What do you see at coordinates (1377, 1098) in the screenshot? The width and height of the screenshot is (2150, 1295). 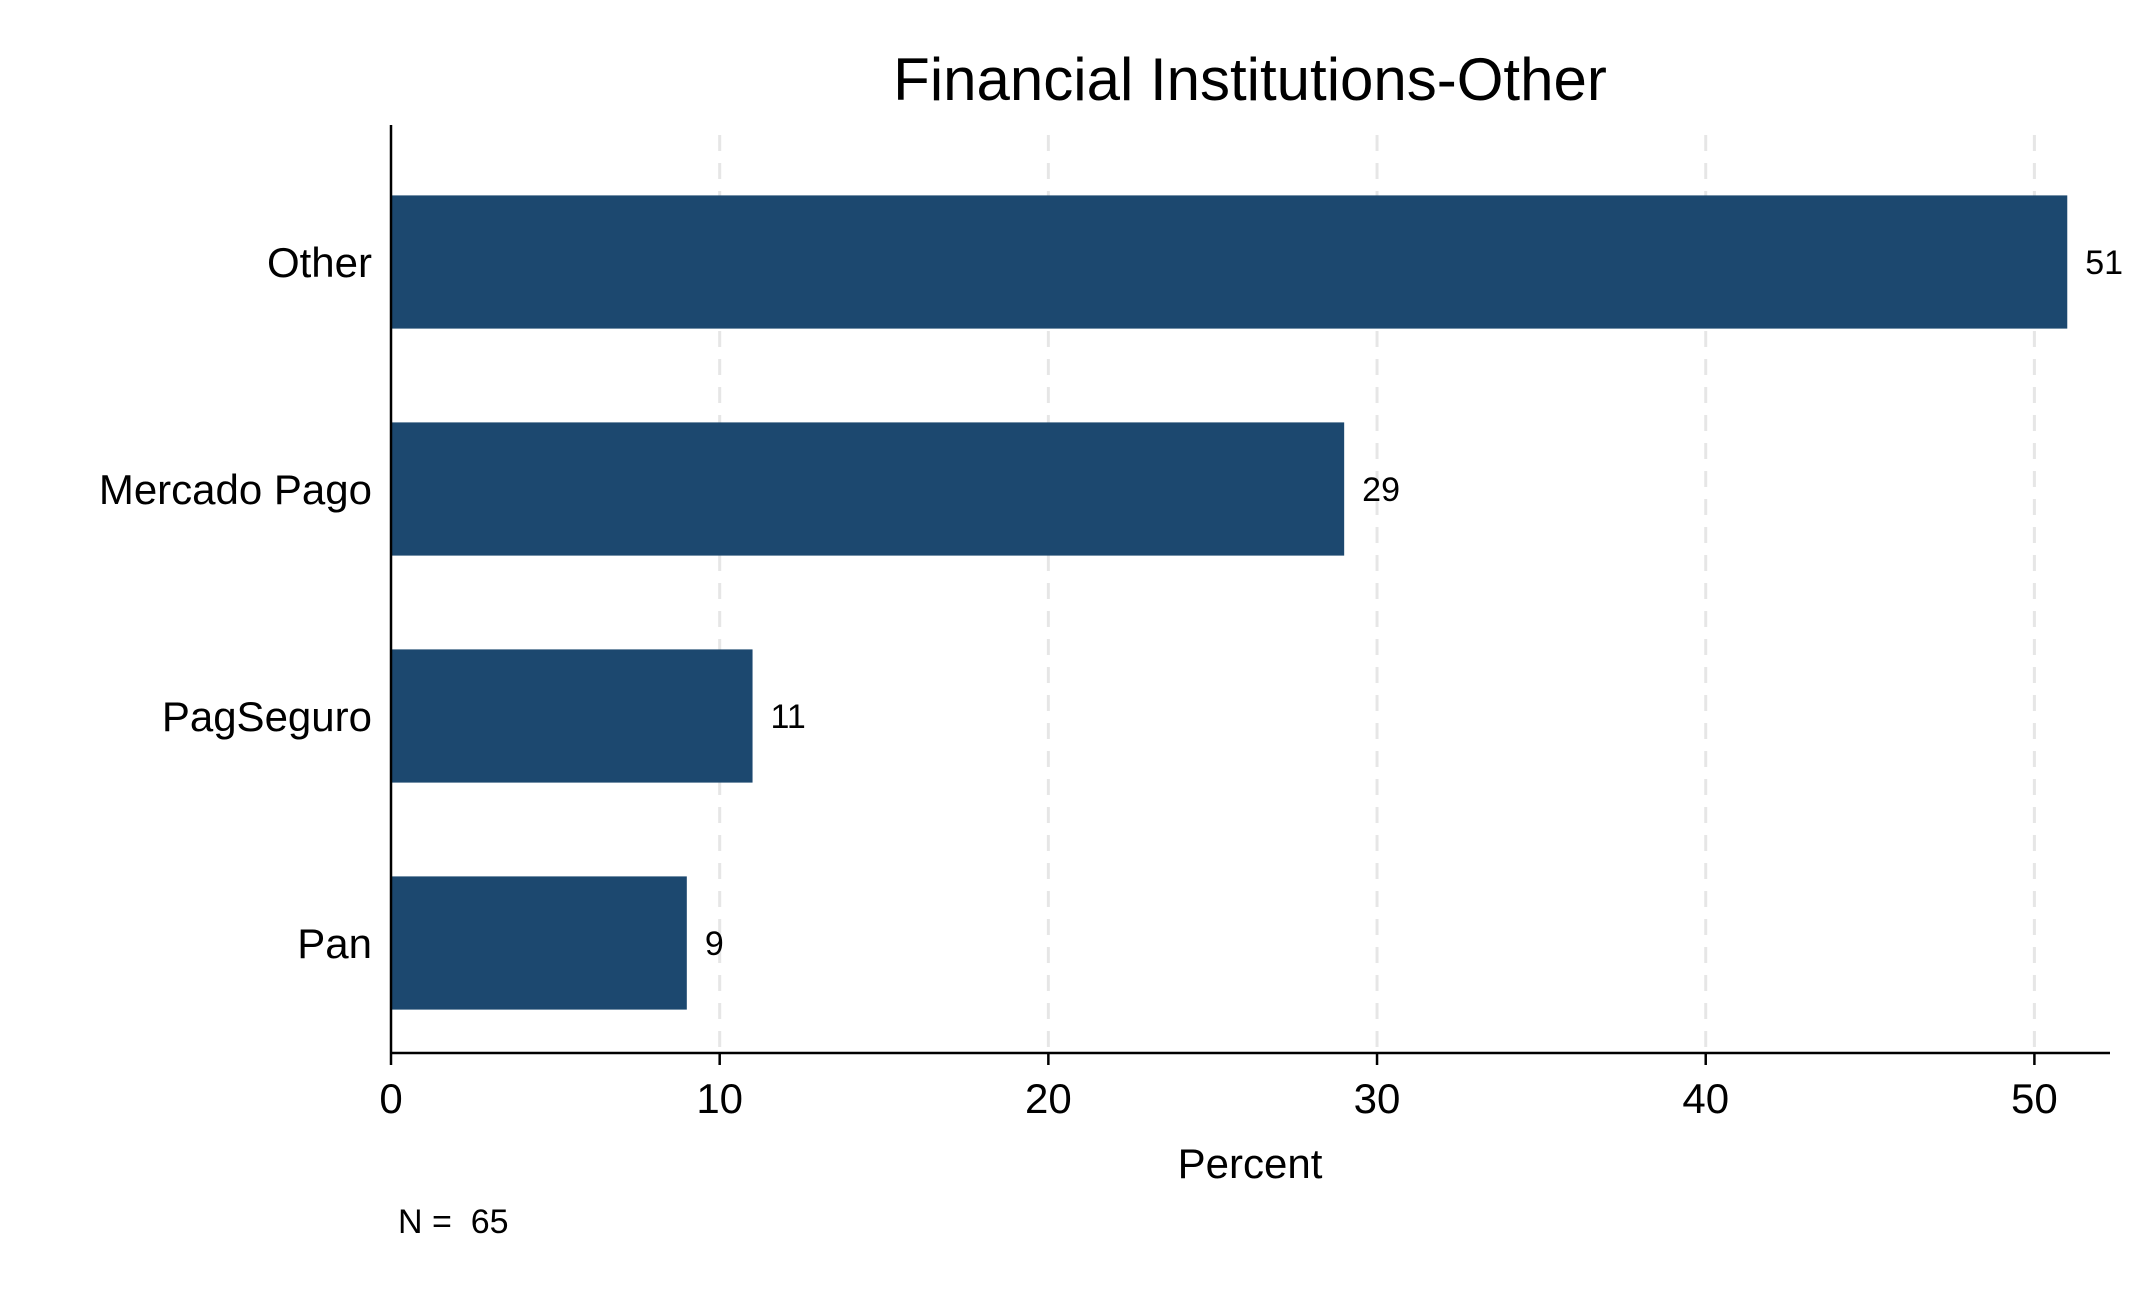 I see `x-tick-label: 30` at bounding box center [1377, 1098].